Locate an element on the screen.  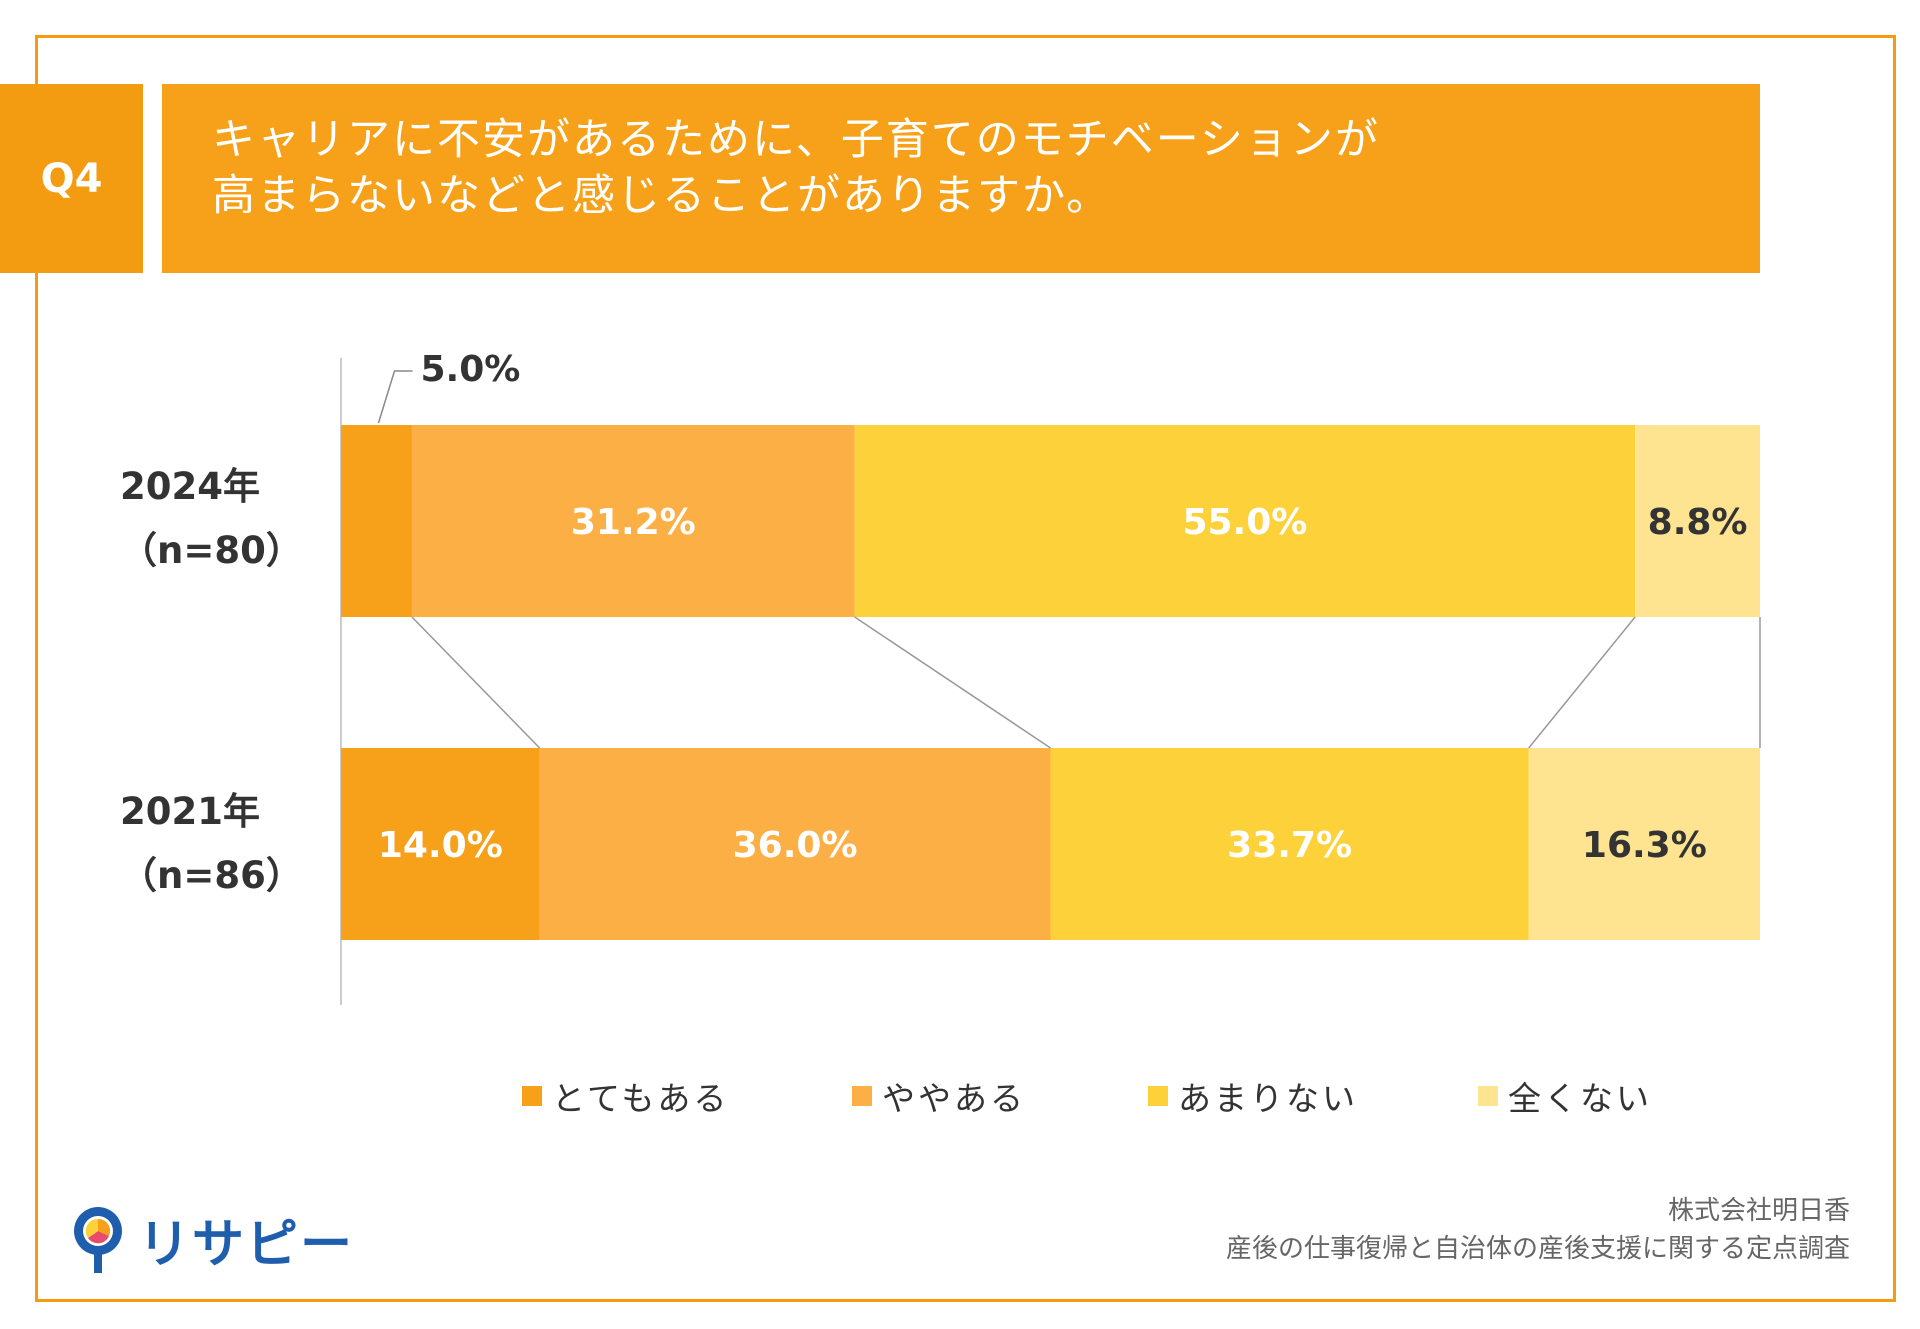
logo-pin-icon is located at coordinates (98, 1239).